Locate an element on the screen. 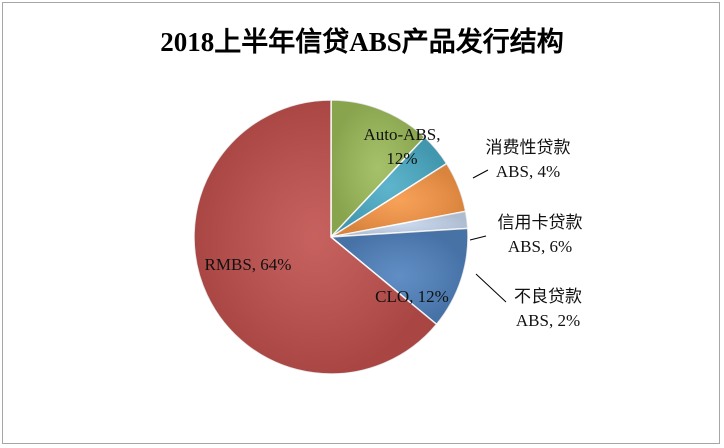  data-label: ABS, 4% is located at coordinates (528, 171).